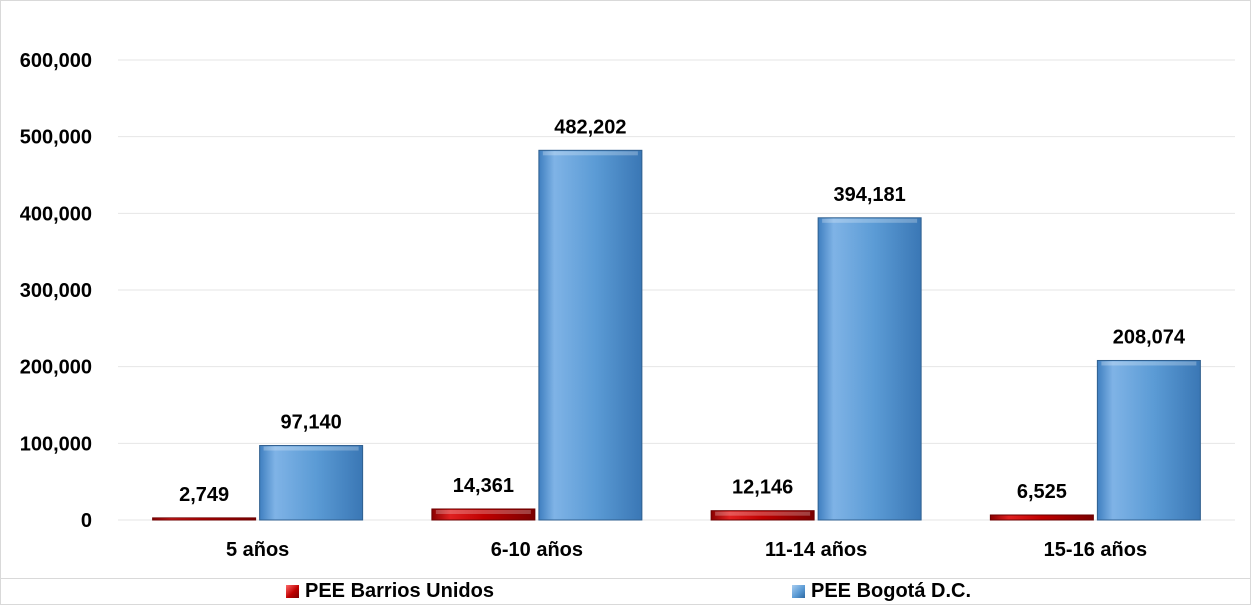 The width and height of the screenshot is (1253, 607). What do you see at coordinates (56, 61) in the screenshot?
I see `y-tick-label: 600,000` at bounding box center [56, 61].